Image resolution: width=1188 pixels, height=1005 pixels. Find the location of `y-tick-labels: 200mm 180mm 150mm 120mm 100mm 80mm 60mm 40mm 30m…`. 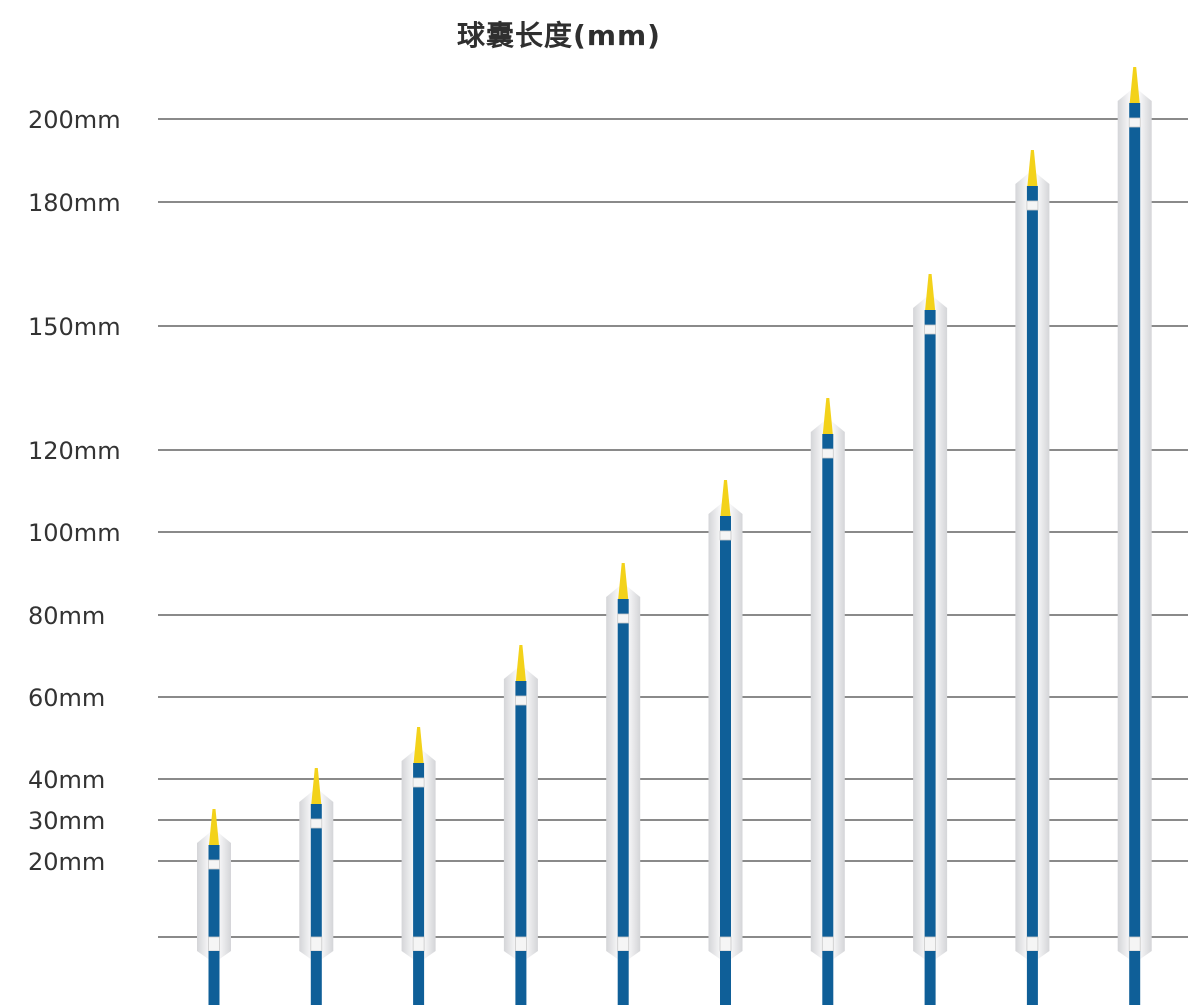

y-tick-labels: 200mm 180mm 150mm 120mm 100mm 80mm 60mm 40mm 30m… is located at coordinates (74, 491).